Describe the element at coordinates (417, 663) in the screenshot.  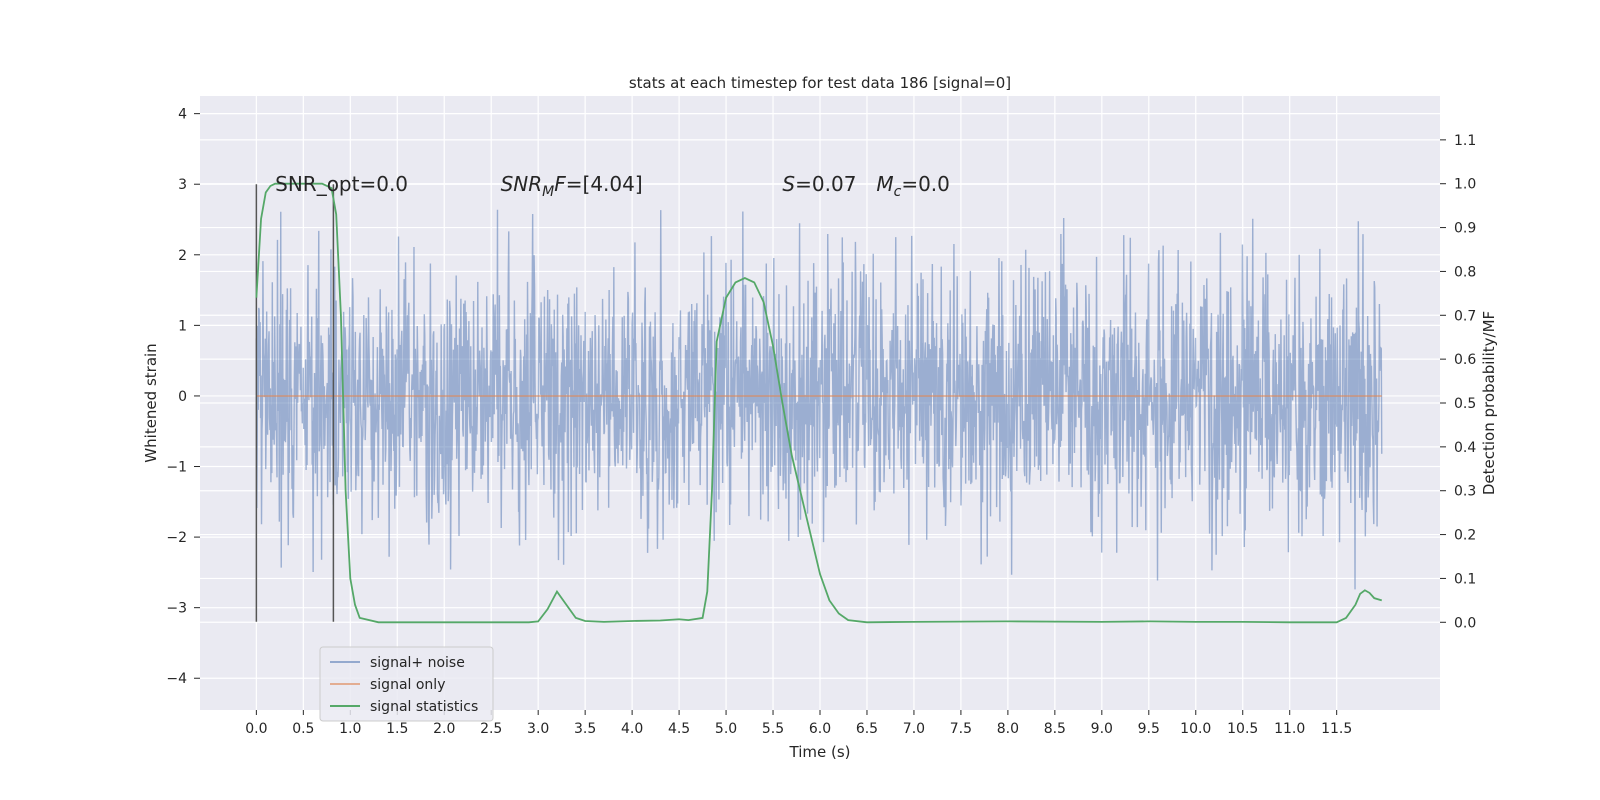
I see `legend-label-noise: signal+ noise` at that location.